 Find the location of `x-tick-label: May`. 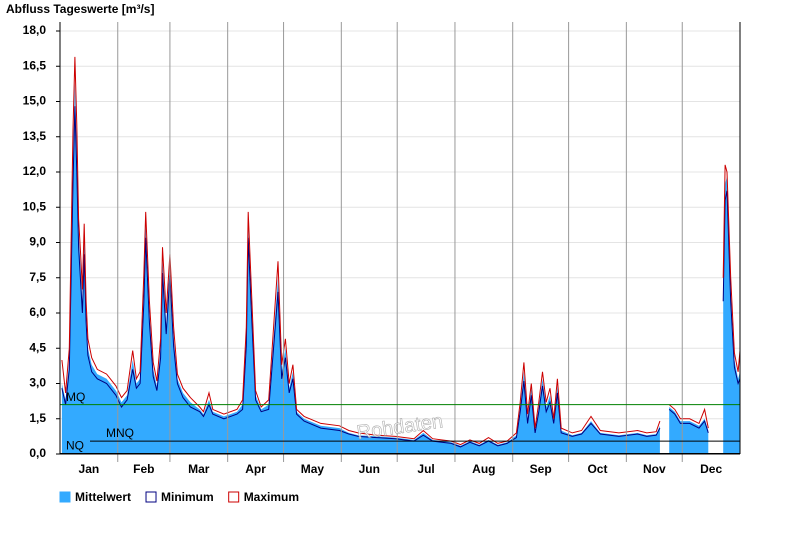

x-tick-label: May is located at coordinates (313, 469).